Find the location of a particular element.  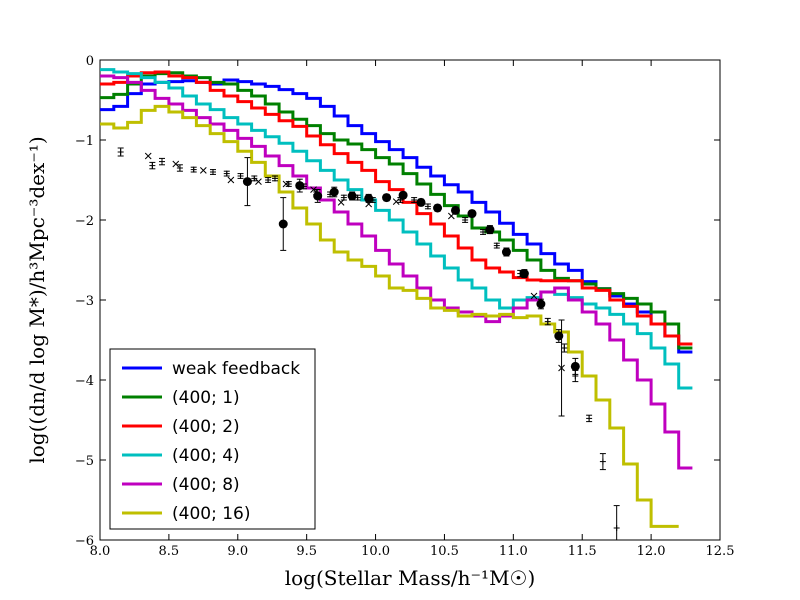

x-tick-label-5: 10.5 is located at coordinates (444, 551).